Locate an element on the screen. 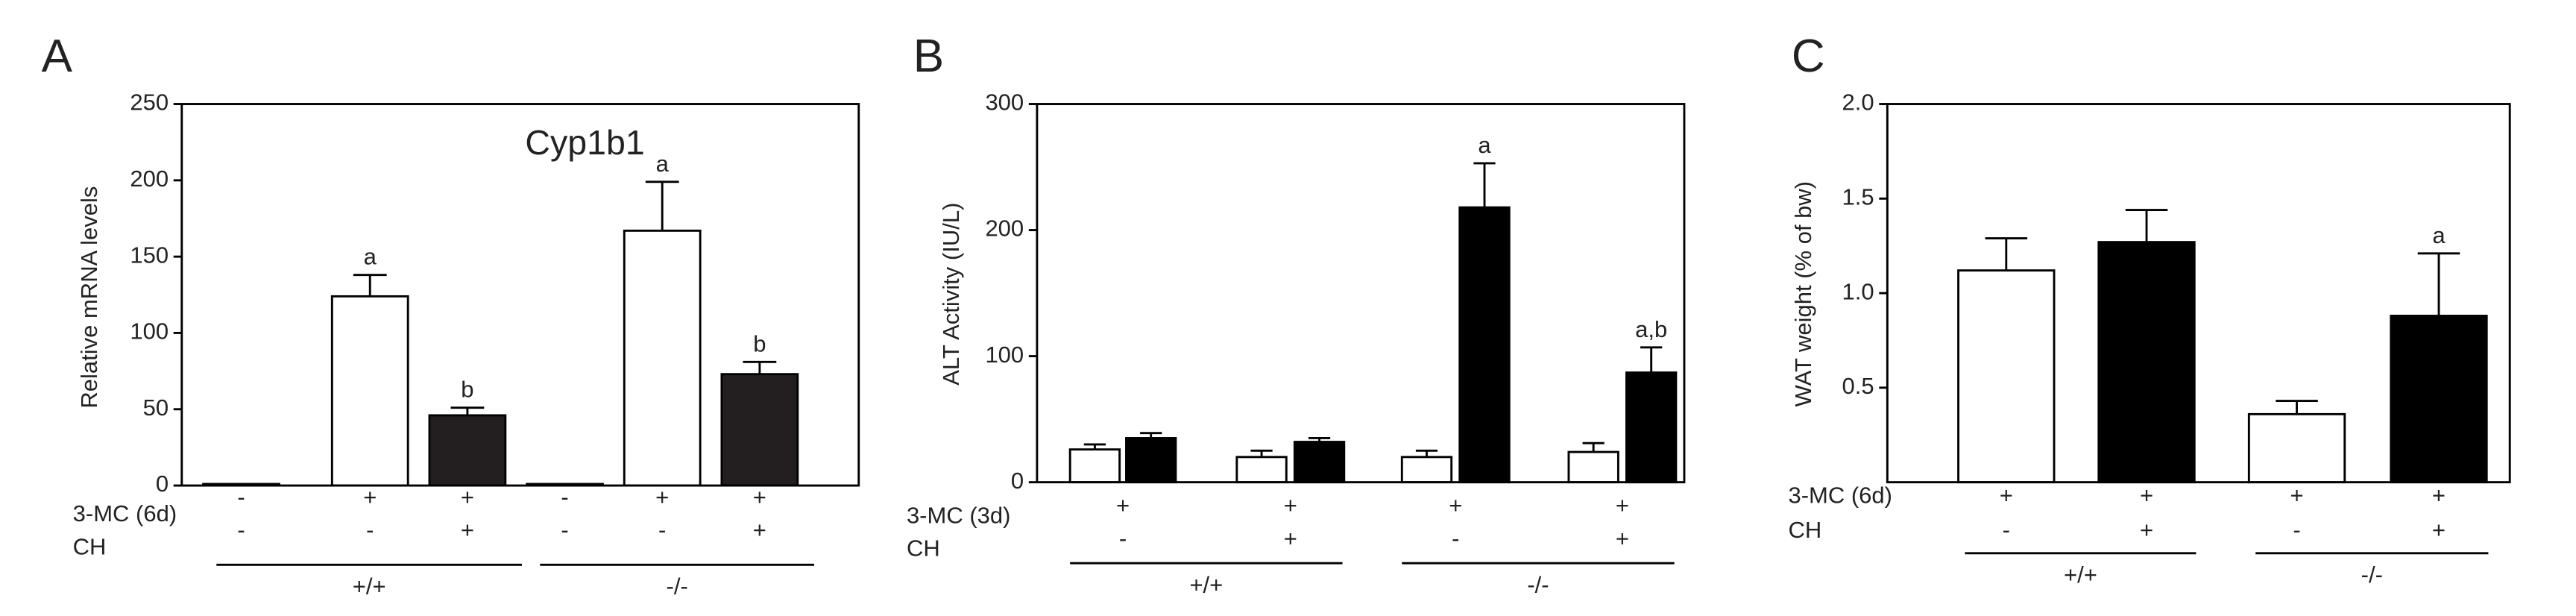  y-tick-label: 300 is located at coordinates (1004, 102).